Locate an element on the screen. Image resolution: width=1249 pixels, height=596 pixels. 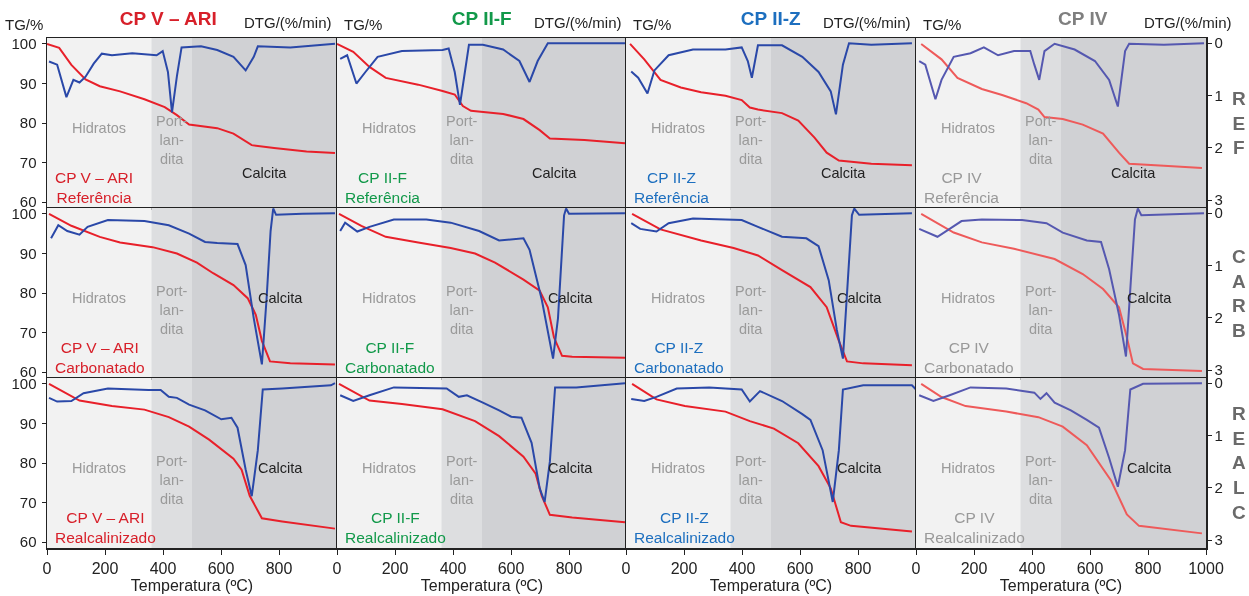
chart-title: CP II-Z is located at coordinates (771, 18).